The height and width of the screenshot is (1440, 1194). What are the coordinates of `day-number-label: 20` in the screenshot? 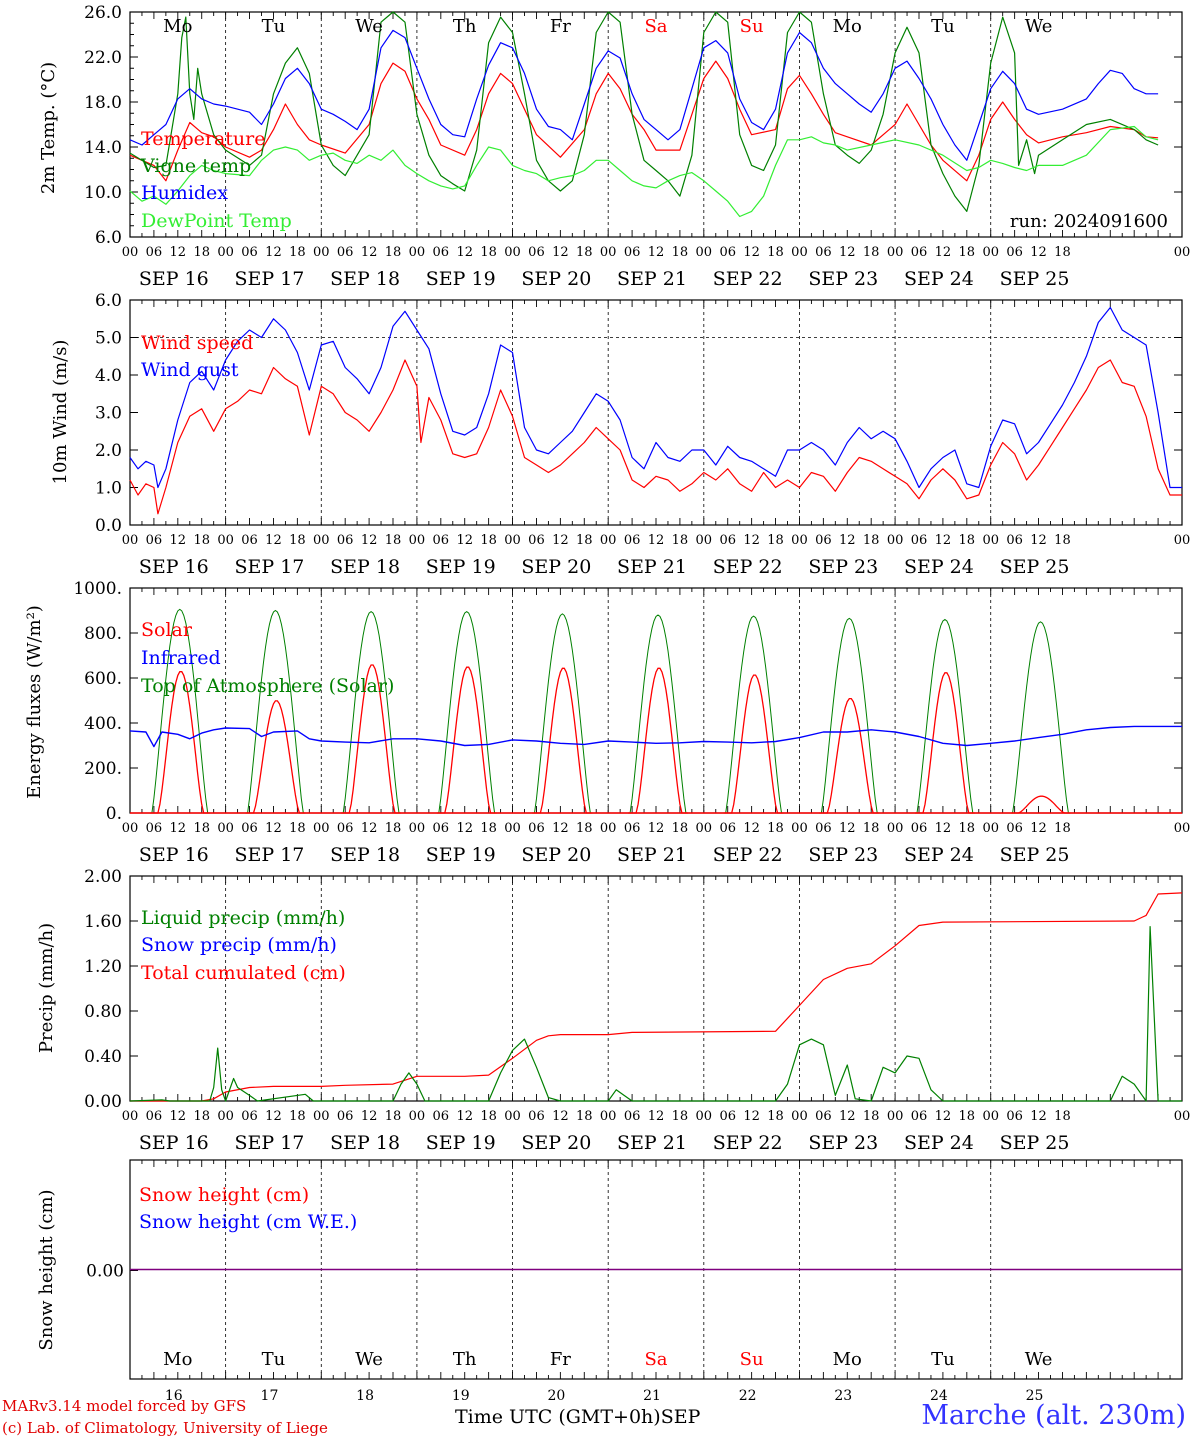 It's located at (556, 1396).